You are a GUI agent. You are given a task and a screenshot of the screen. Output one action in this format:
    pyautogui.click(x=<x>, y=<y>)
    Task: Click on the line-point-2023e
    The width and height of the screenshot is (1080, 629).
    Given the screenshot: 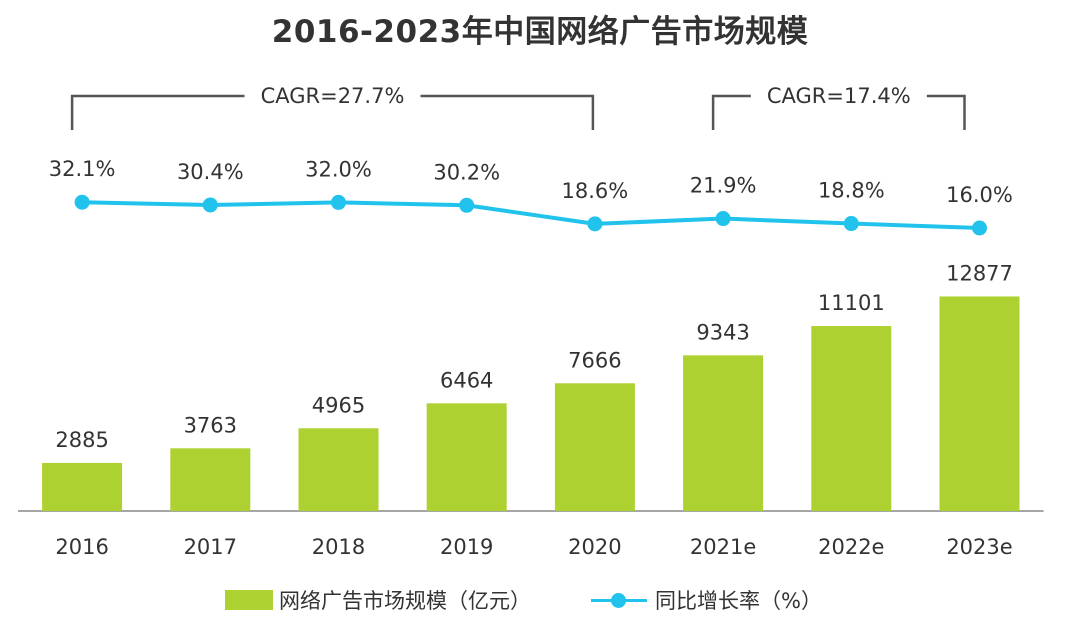 What is the action you would take?
    pyautogui.click(x=979, y=228)
    